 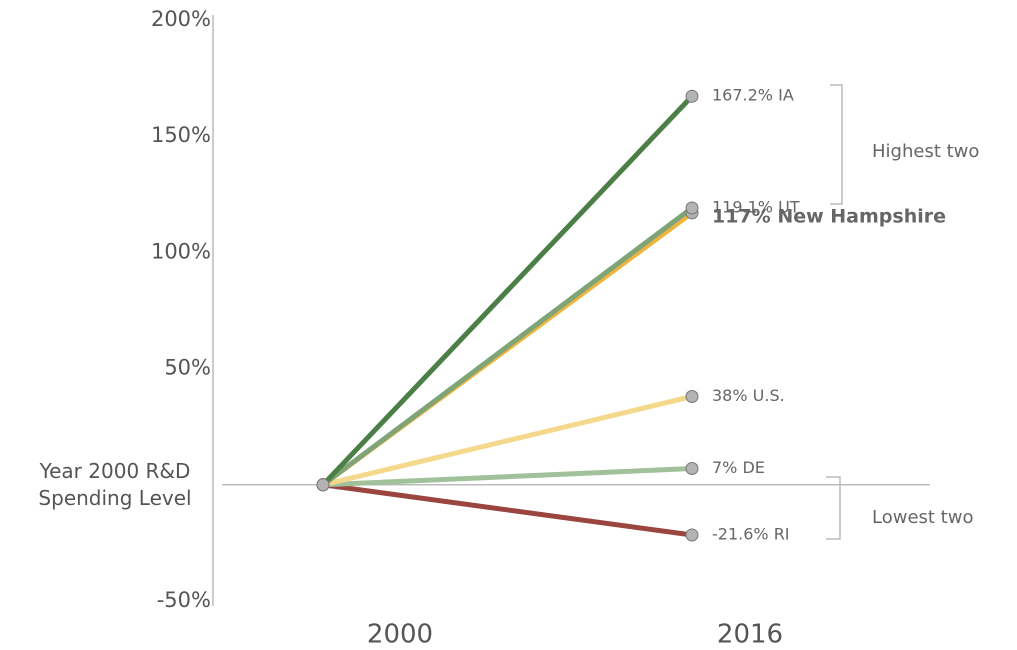 What do you see at coordinates (738, 467) in the screenshot?
I see `value-label: 7% DE` at bounding box center [738, 467].